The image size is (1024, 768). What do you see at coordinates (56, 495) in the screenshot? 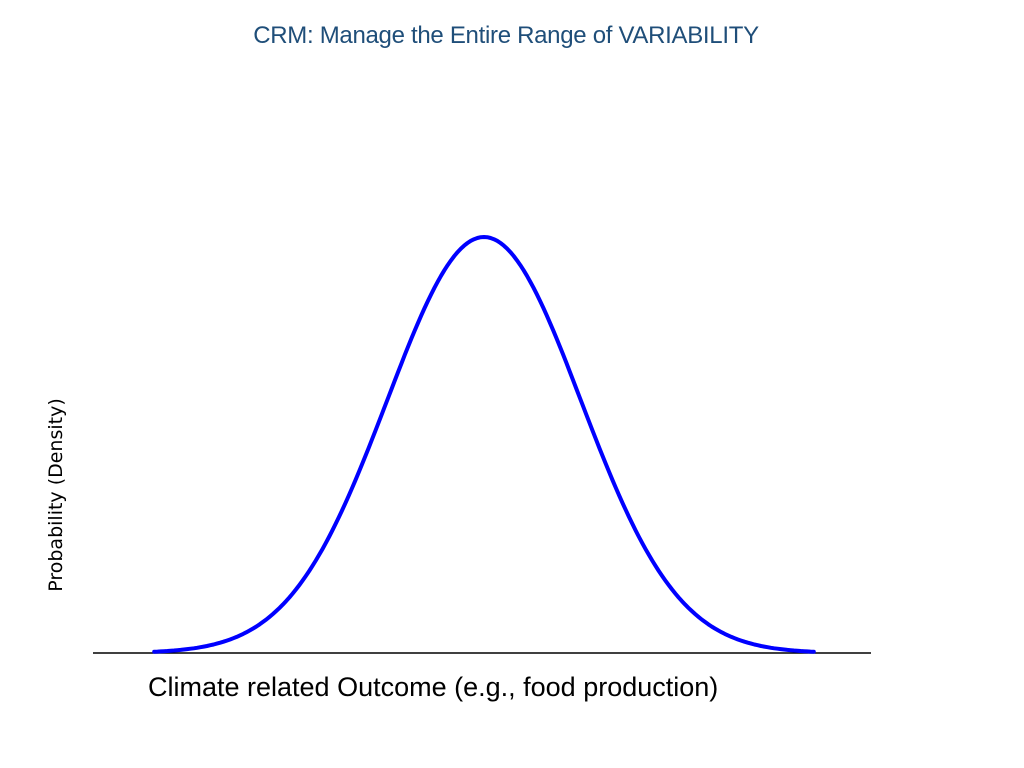
I see `y-axis-label: Probability (Density)` at bounding box center [56, 495].